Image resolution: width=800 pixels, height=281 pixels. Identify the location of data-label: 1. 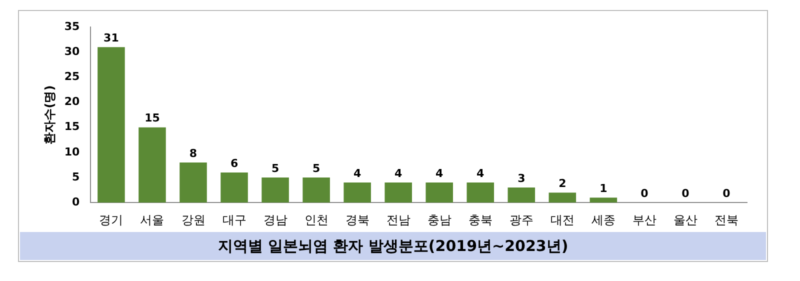
(604, 188).